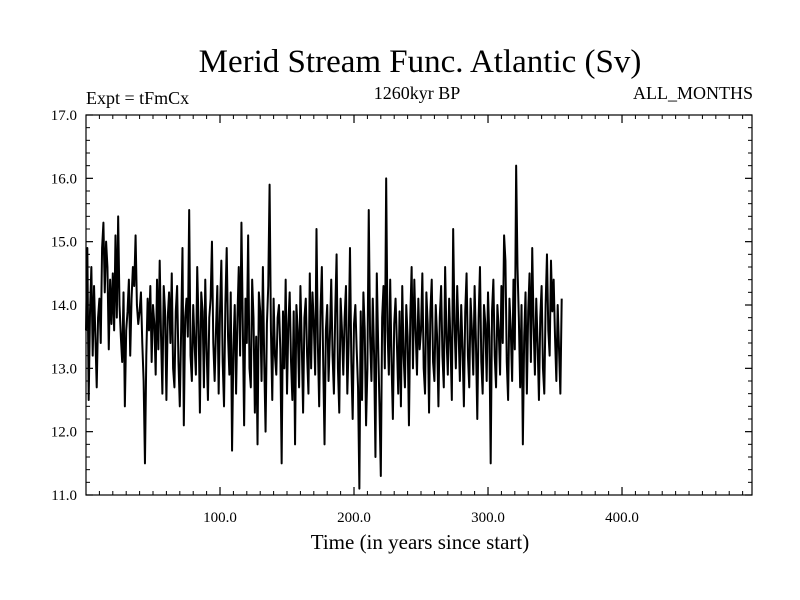 The width and height of the screenshot is (800, 600). I want to click on x-tick-label: 400.0, so click(622, 518).